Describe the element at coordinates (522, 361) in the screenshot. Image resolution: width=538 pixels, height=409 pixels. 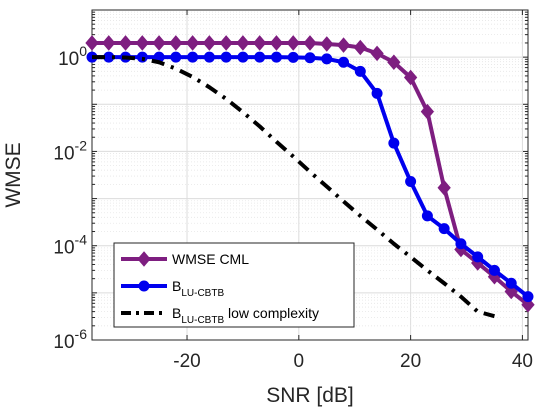
I see `x-tick-label: 40` at that location.